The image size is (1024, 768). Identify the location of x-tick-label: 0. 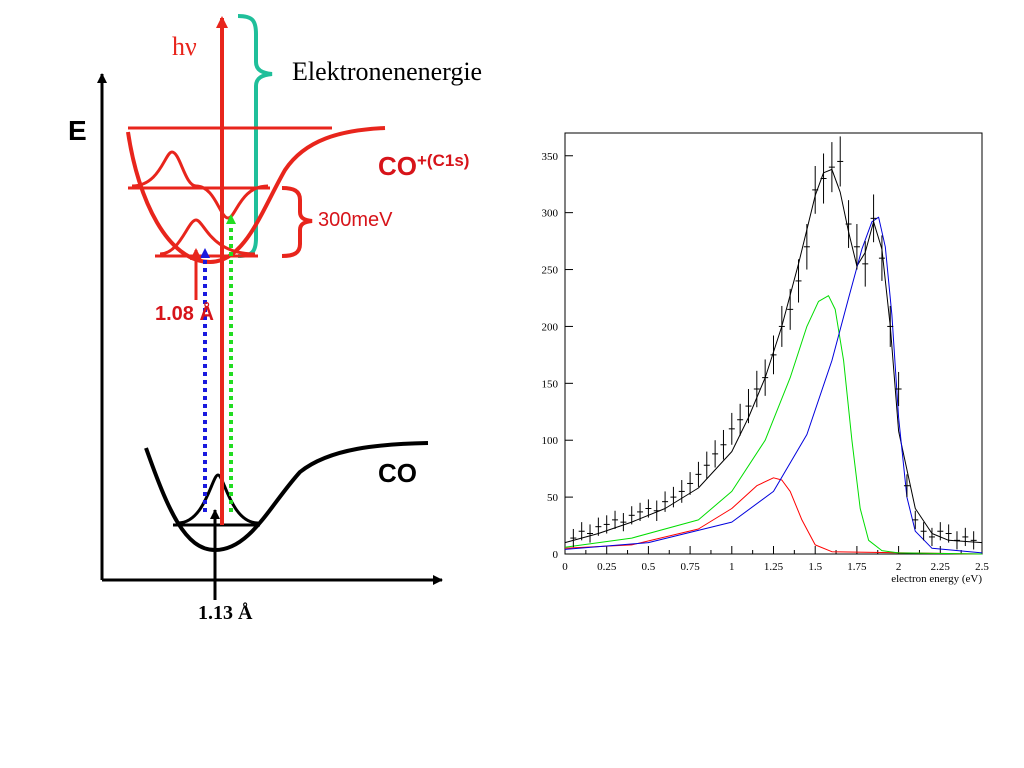
(565, 567).